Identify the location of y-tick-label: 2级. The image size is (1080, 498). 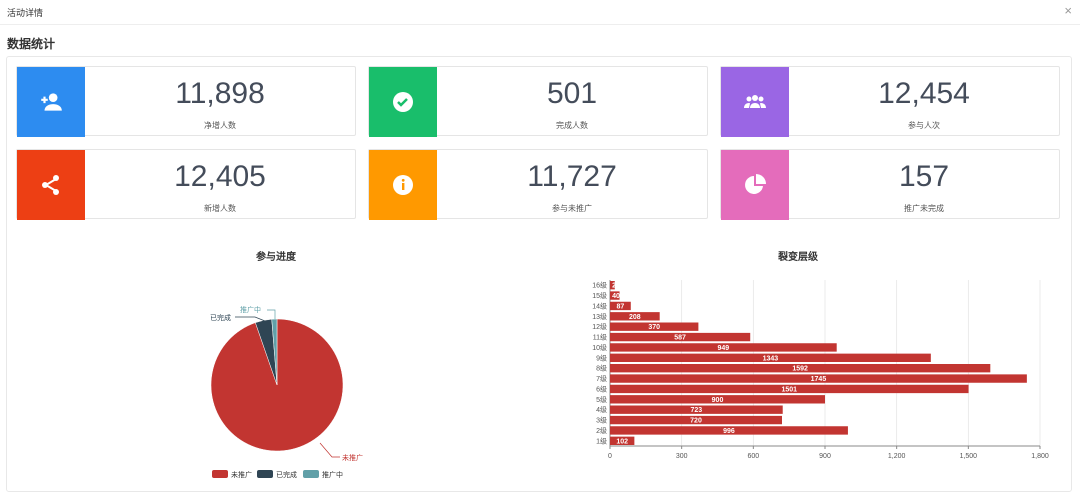
(601, 430).